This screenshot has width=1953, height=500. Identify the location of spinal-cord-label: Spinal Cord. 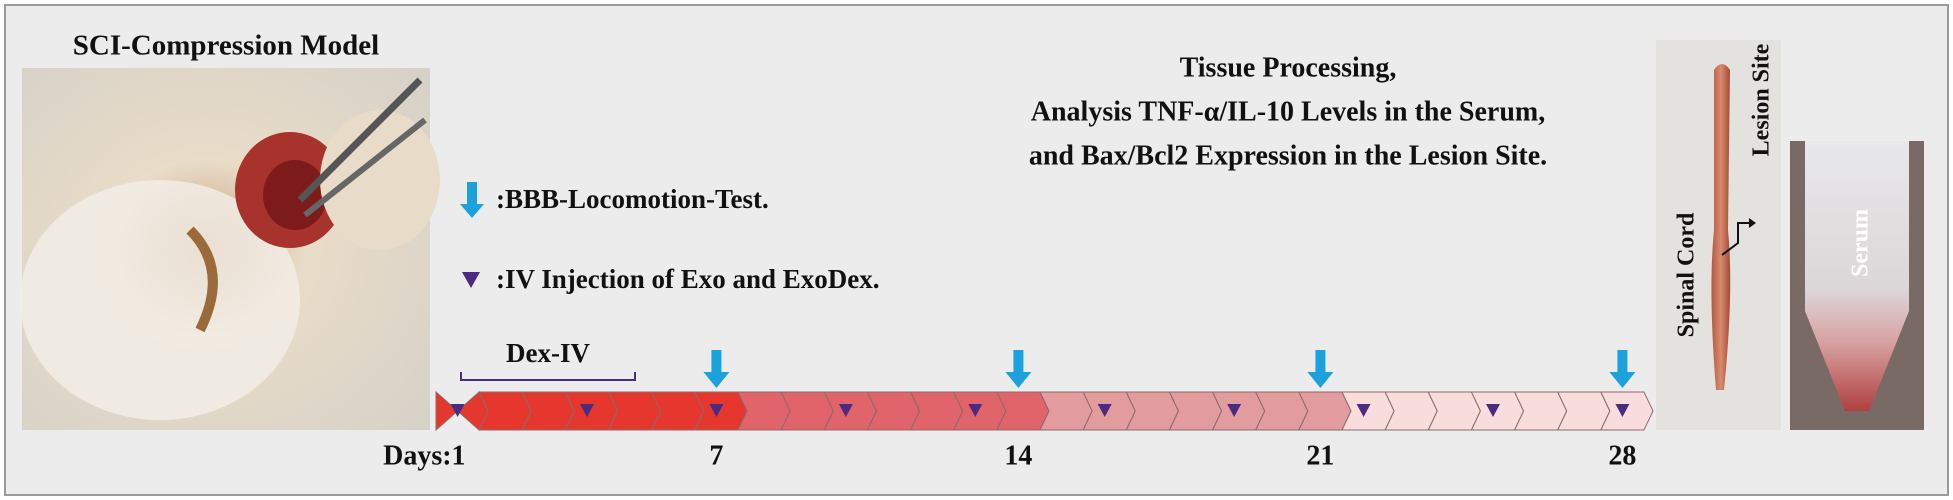
(1687, 274).